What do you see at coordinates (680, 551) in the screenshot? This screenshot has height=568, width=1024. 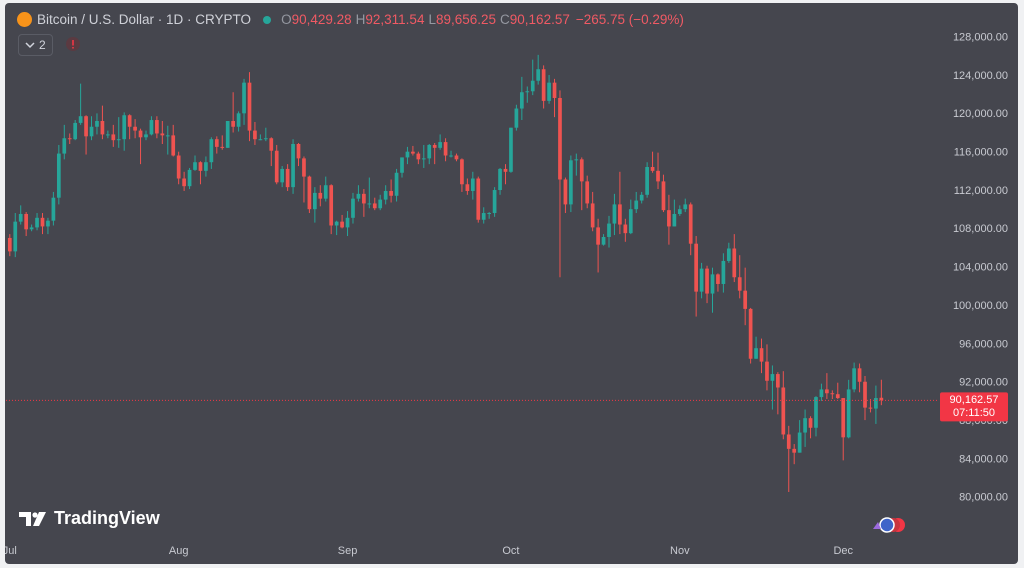 I see `x-tick-label: Nov` at bounding box center [680, 551].